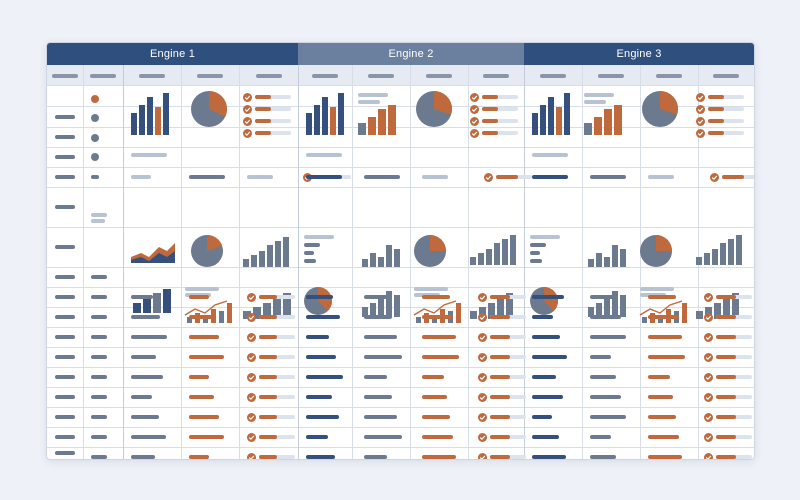 The image size is (800, 500). I want to click on engine-3-header: Engine 3, so click(639, 54).